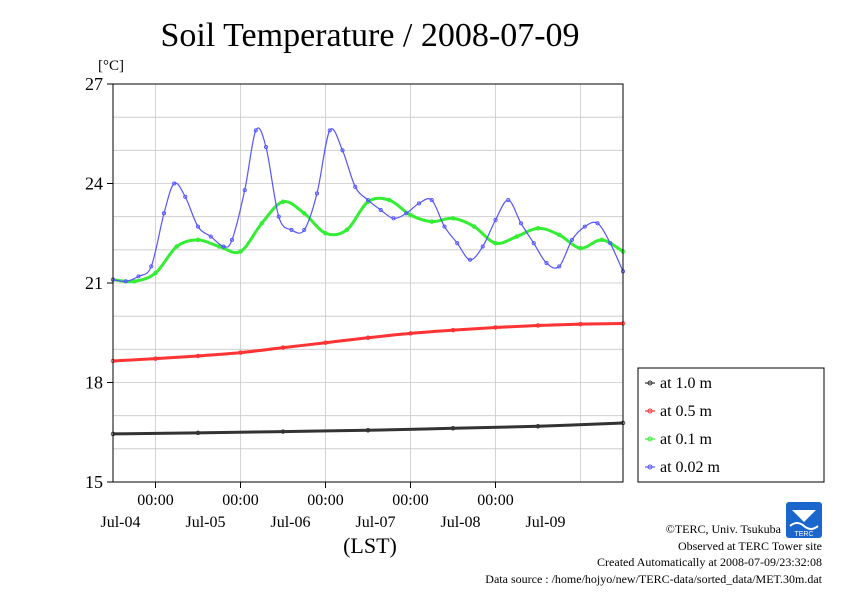 This screenshot has width=842, height=595. Describe the element at coordinates (94, 84) in the screenshot. I see `y-tick-label: 27` at that location.